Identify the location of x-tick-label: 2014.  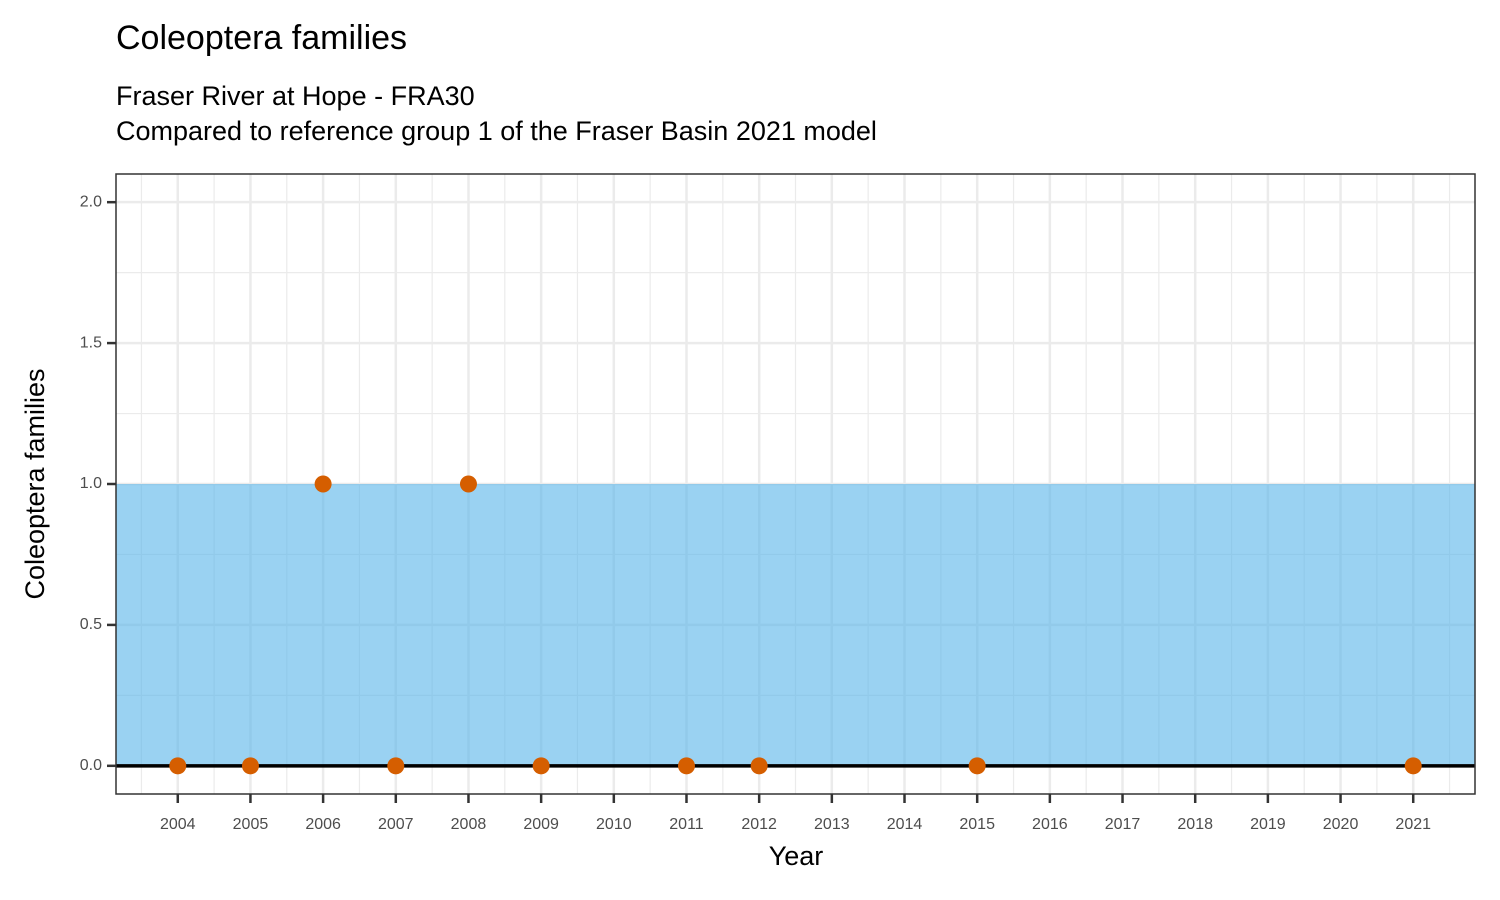
(905, 824).